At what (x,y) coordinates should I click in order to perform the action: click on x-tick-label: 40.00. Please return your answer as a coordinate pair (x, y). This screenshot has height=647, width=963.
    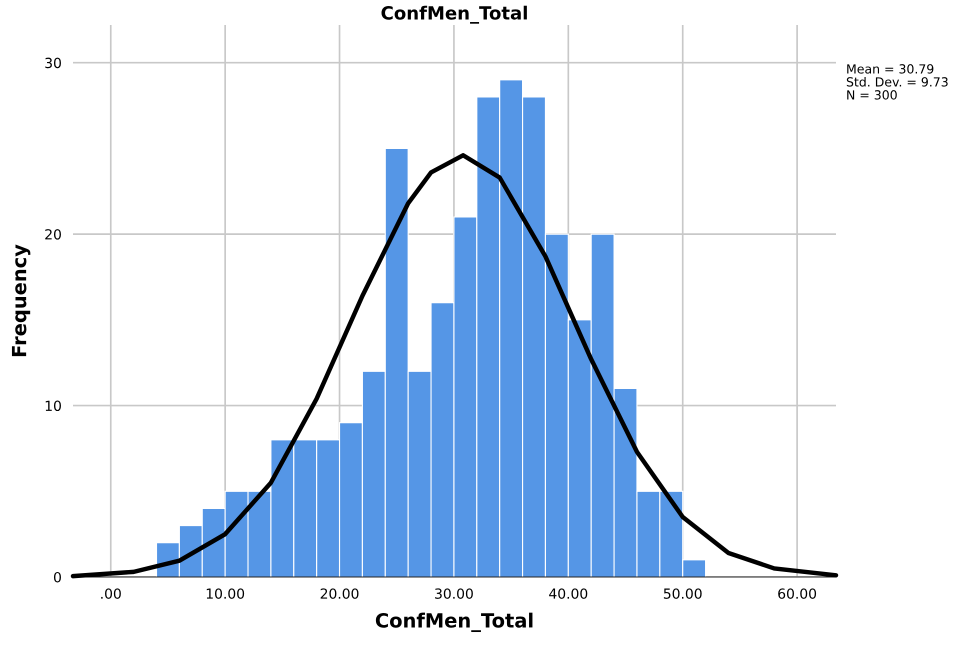
    Looking at the image, I should click on (568, 593).